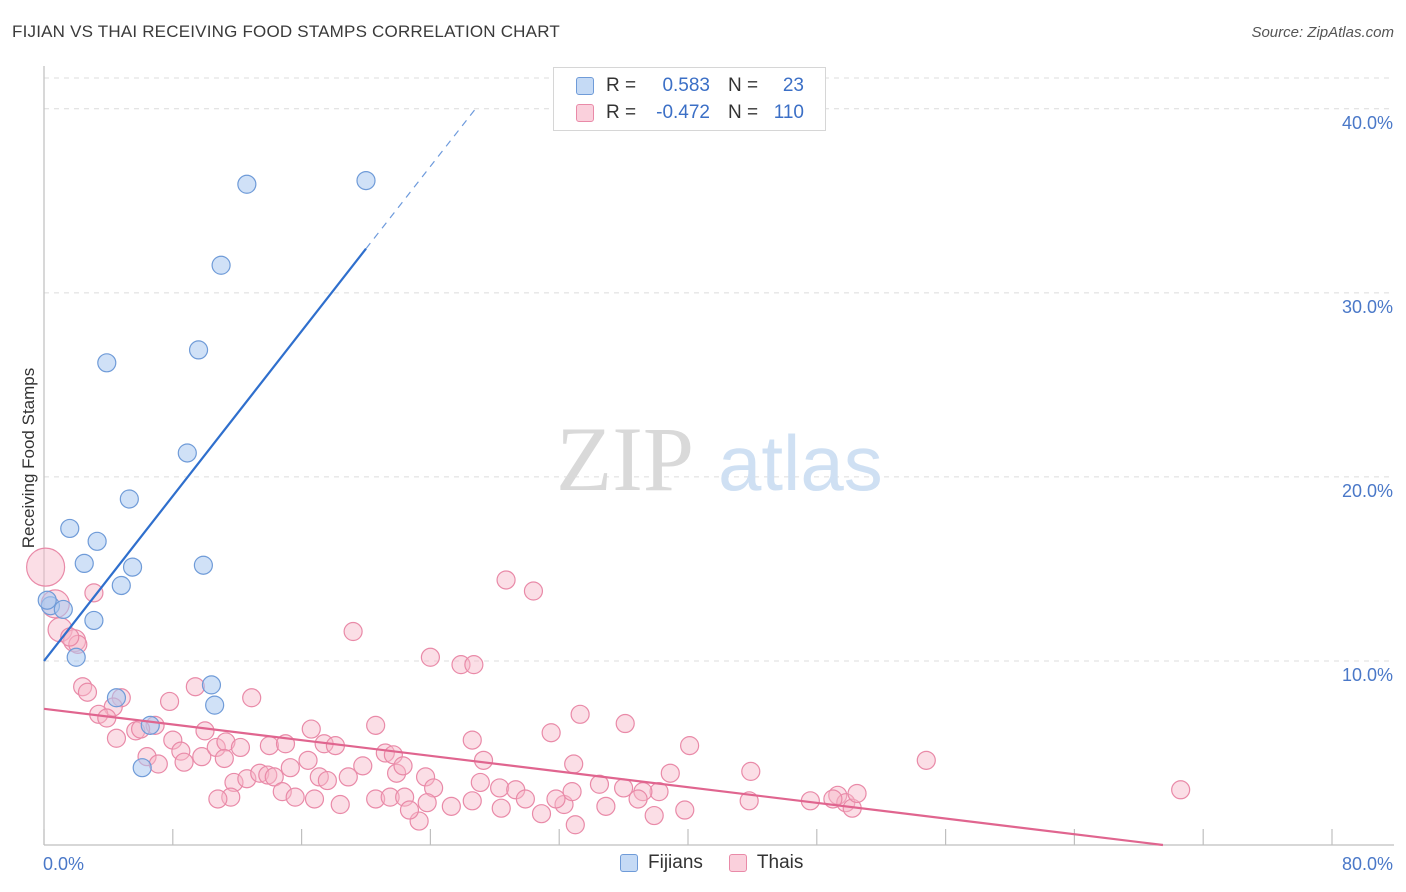 The height and width of the screenshot is (892, 1406). What do you see at coordinates (788, 112) in the screenshot?
I see `thai-n-value: 110` at bounding box center [788, 112].